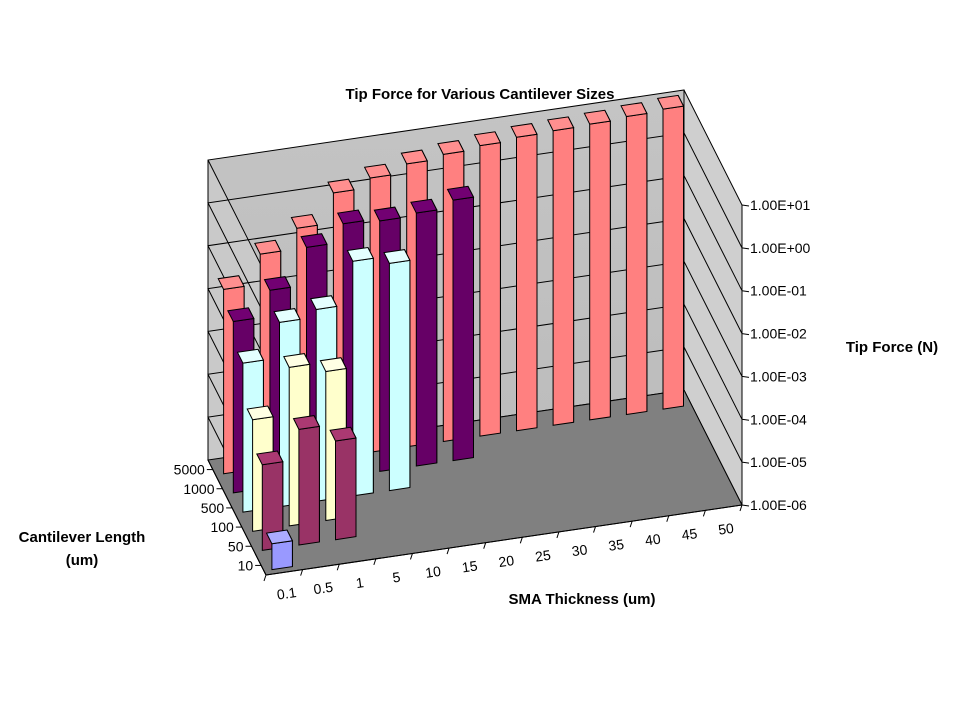 The height and width of the screenshot is (720, 960). What do you see at coordinates (82, 560) in the screenshot?
I see `depth-axis-title-line2: (um)` at bounding box center [82, 560].